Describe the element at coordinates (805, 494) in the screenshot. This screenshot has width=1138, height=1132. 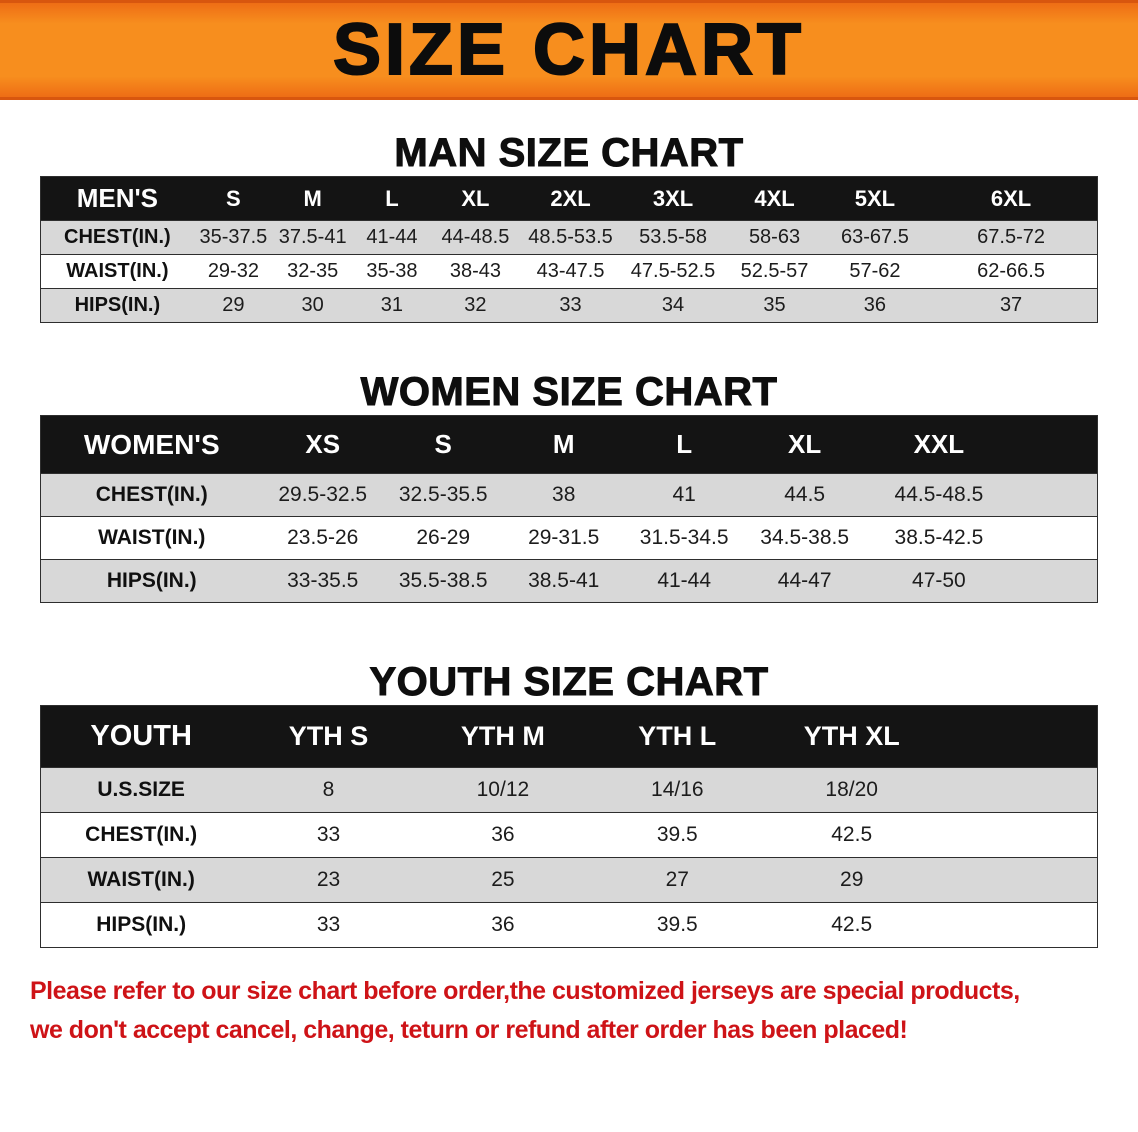
I see `size-cell: 44.5` at that location.